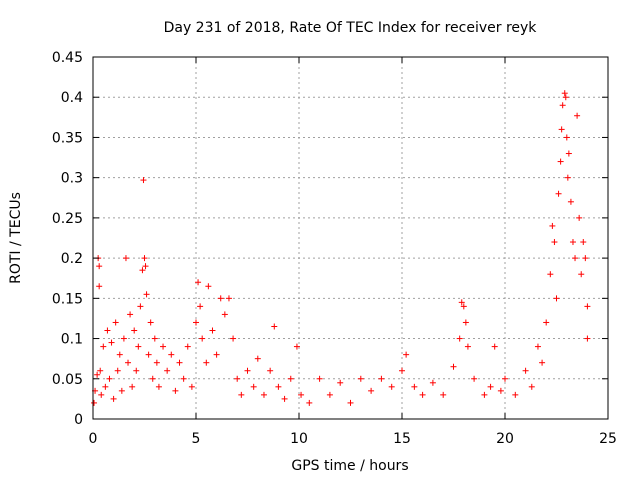  I want to click on x-tick-label: 10, so click(299, 439).